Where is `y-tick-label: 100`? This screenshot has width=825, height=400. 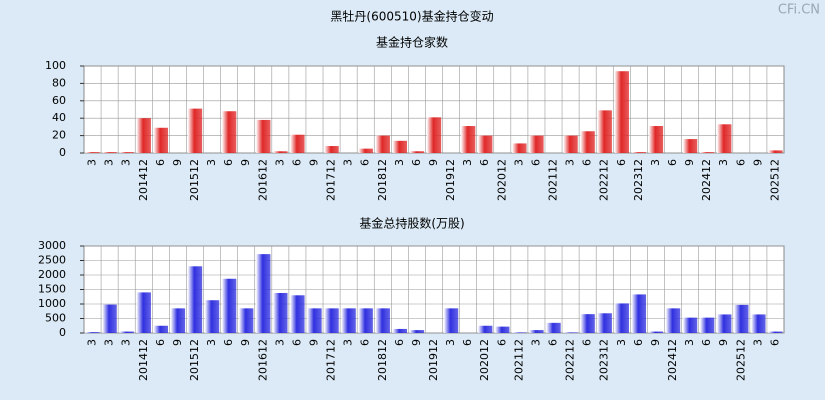 y-tick-label: 100 is located at coordinates (55, 65).